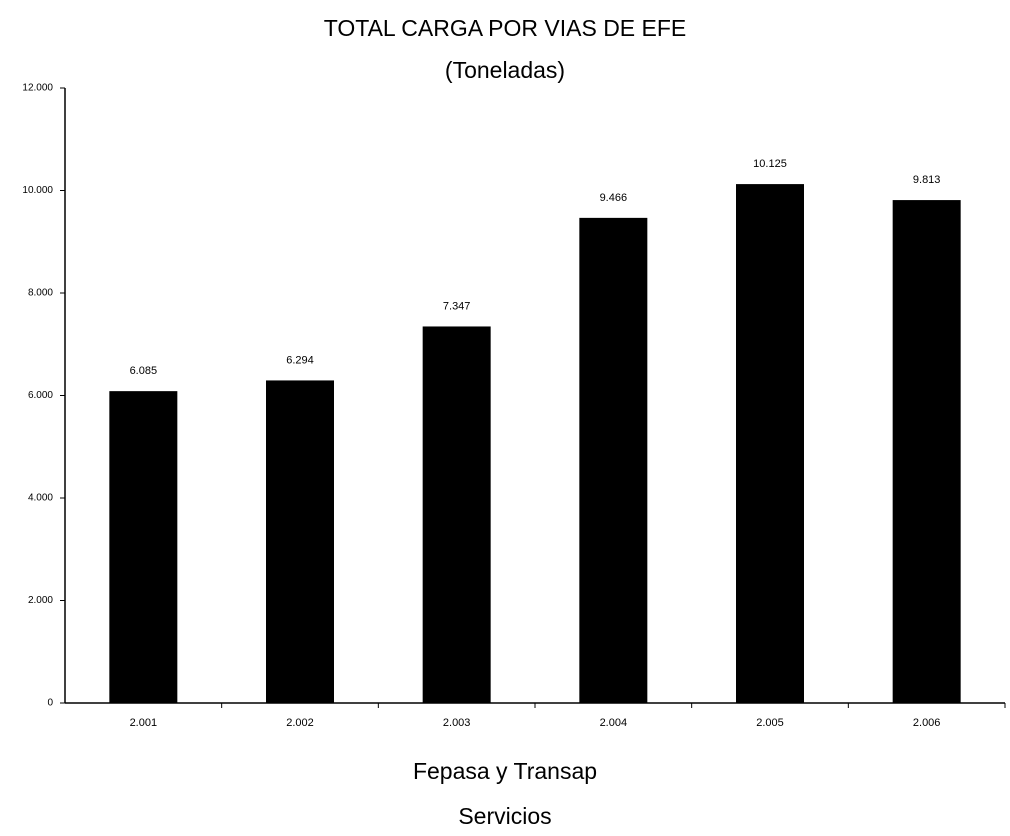 The height and width of the screenshot is (836, 1010). What do you see at coordinates (300, 360) in the screenshot?
I see `value-label: 6.294` at bounding box center [300, 360].